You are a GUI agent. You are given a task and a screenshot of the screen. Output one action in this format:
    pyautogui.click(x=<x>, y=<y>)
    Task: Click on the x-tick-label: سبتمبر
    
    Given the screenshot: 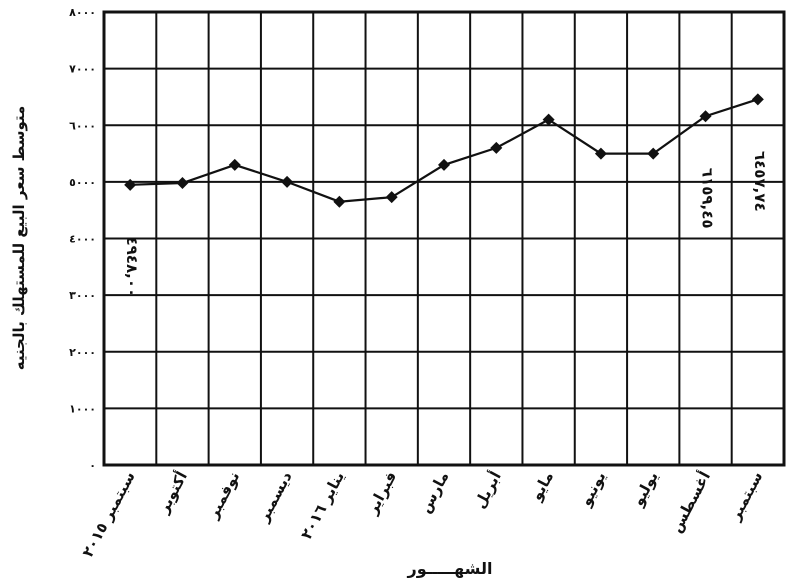 What is the action you would take?
    pyautogui.click(x=745, y=496)
    